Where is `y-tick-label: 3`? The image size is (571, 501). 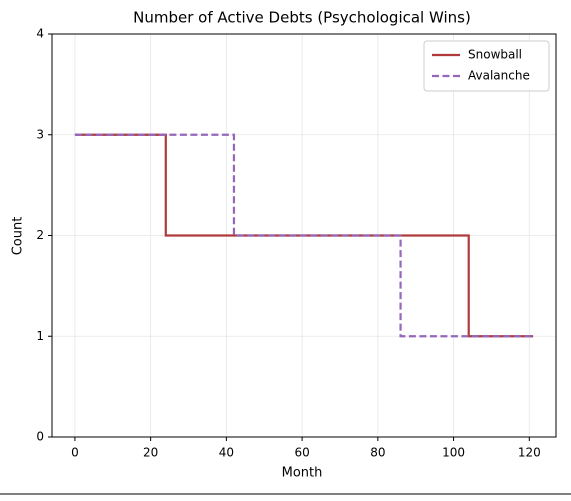 y-tick-label: 3 is located at coordinates (40, 134).